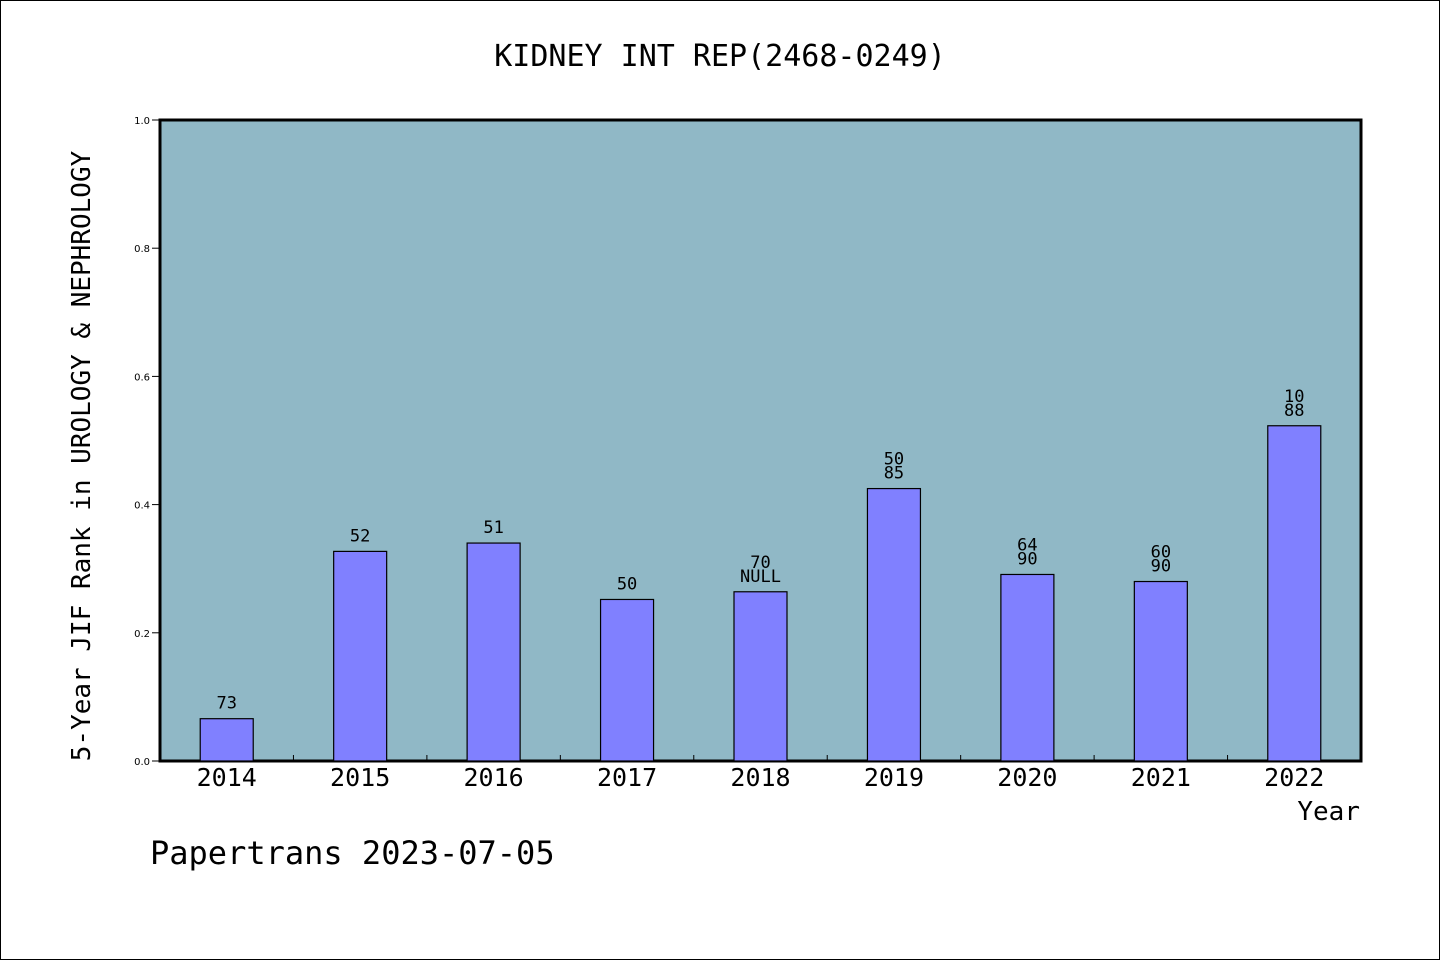 The width and height of the screenshot is (1440, 960). Describe the element at coordinates (493, 652) in the screenshot. I see `bar-2016` at that location.